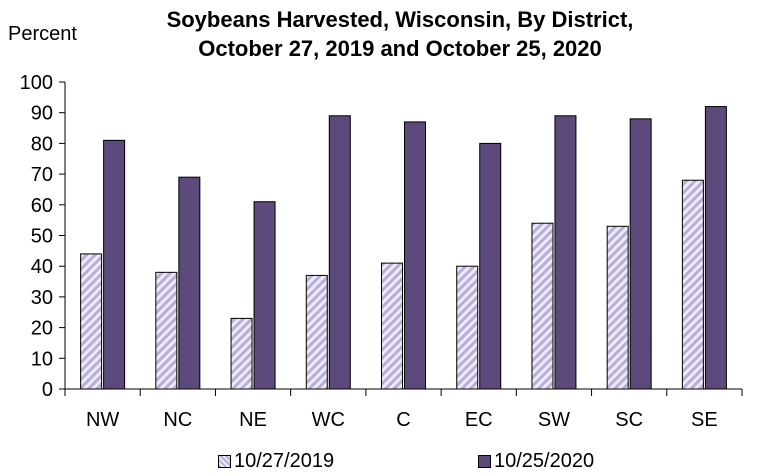 Image resolution: width=760 pixels, height=476 pixels. Describe the element at coordinates (484, 461) in the screenshot. I see `legend-swatch-2020` at that location.